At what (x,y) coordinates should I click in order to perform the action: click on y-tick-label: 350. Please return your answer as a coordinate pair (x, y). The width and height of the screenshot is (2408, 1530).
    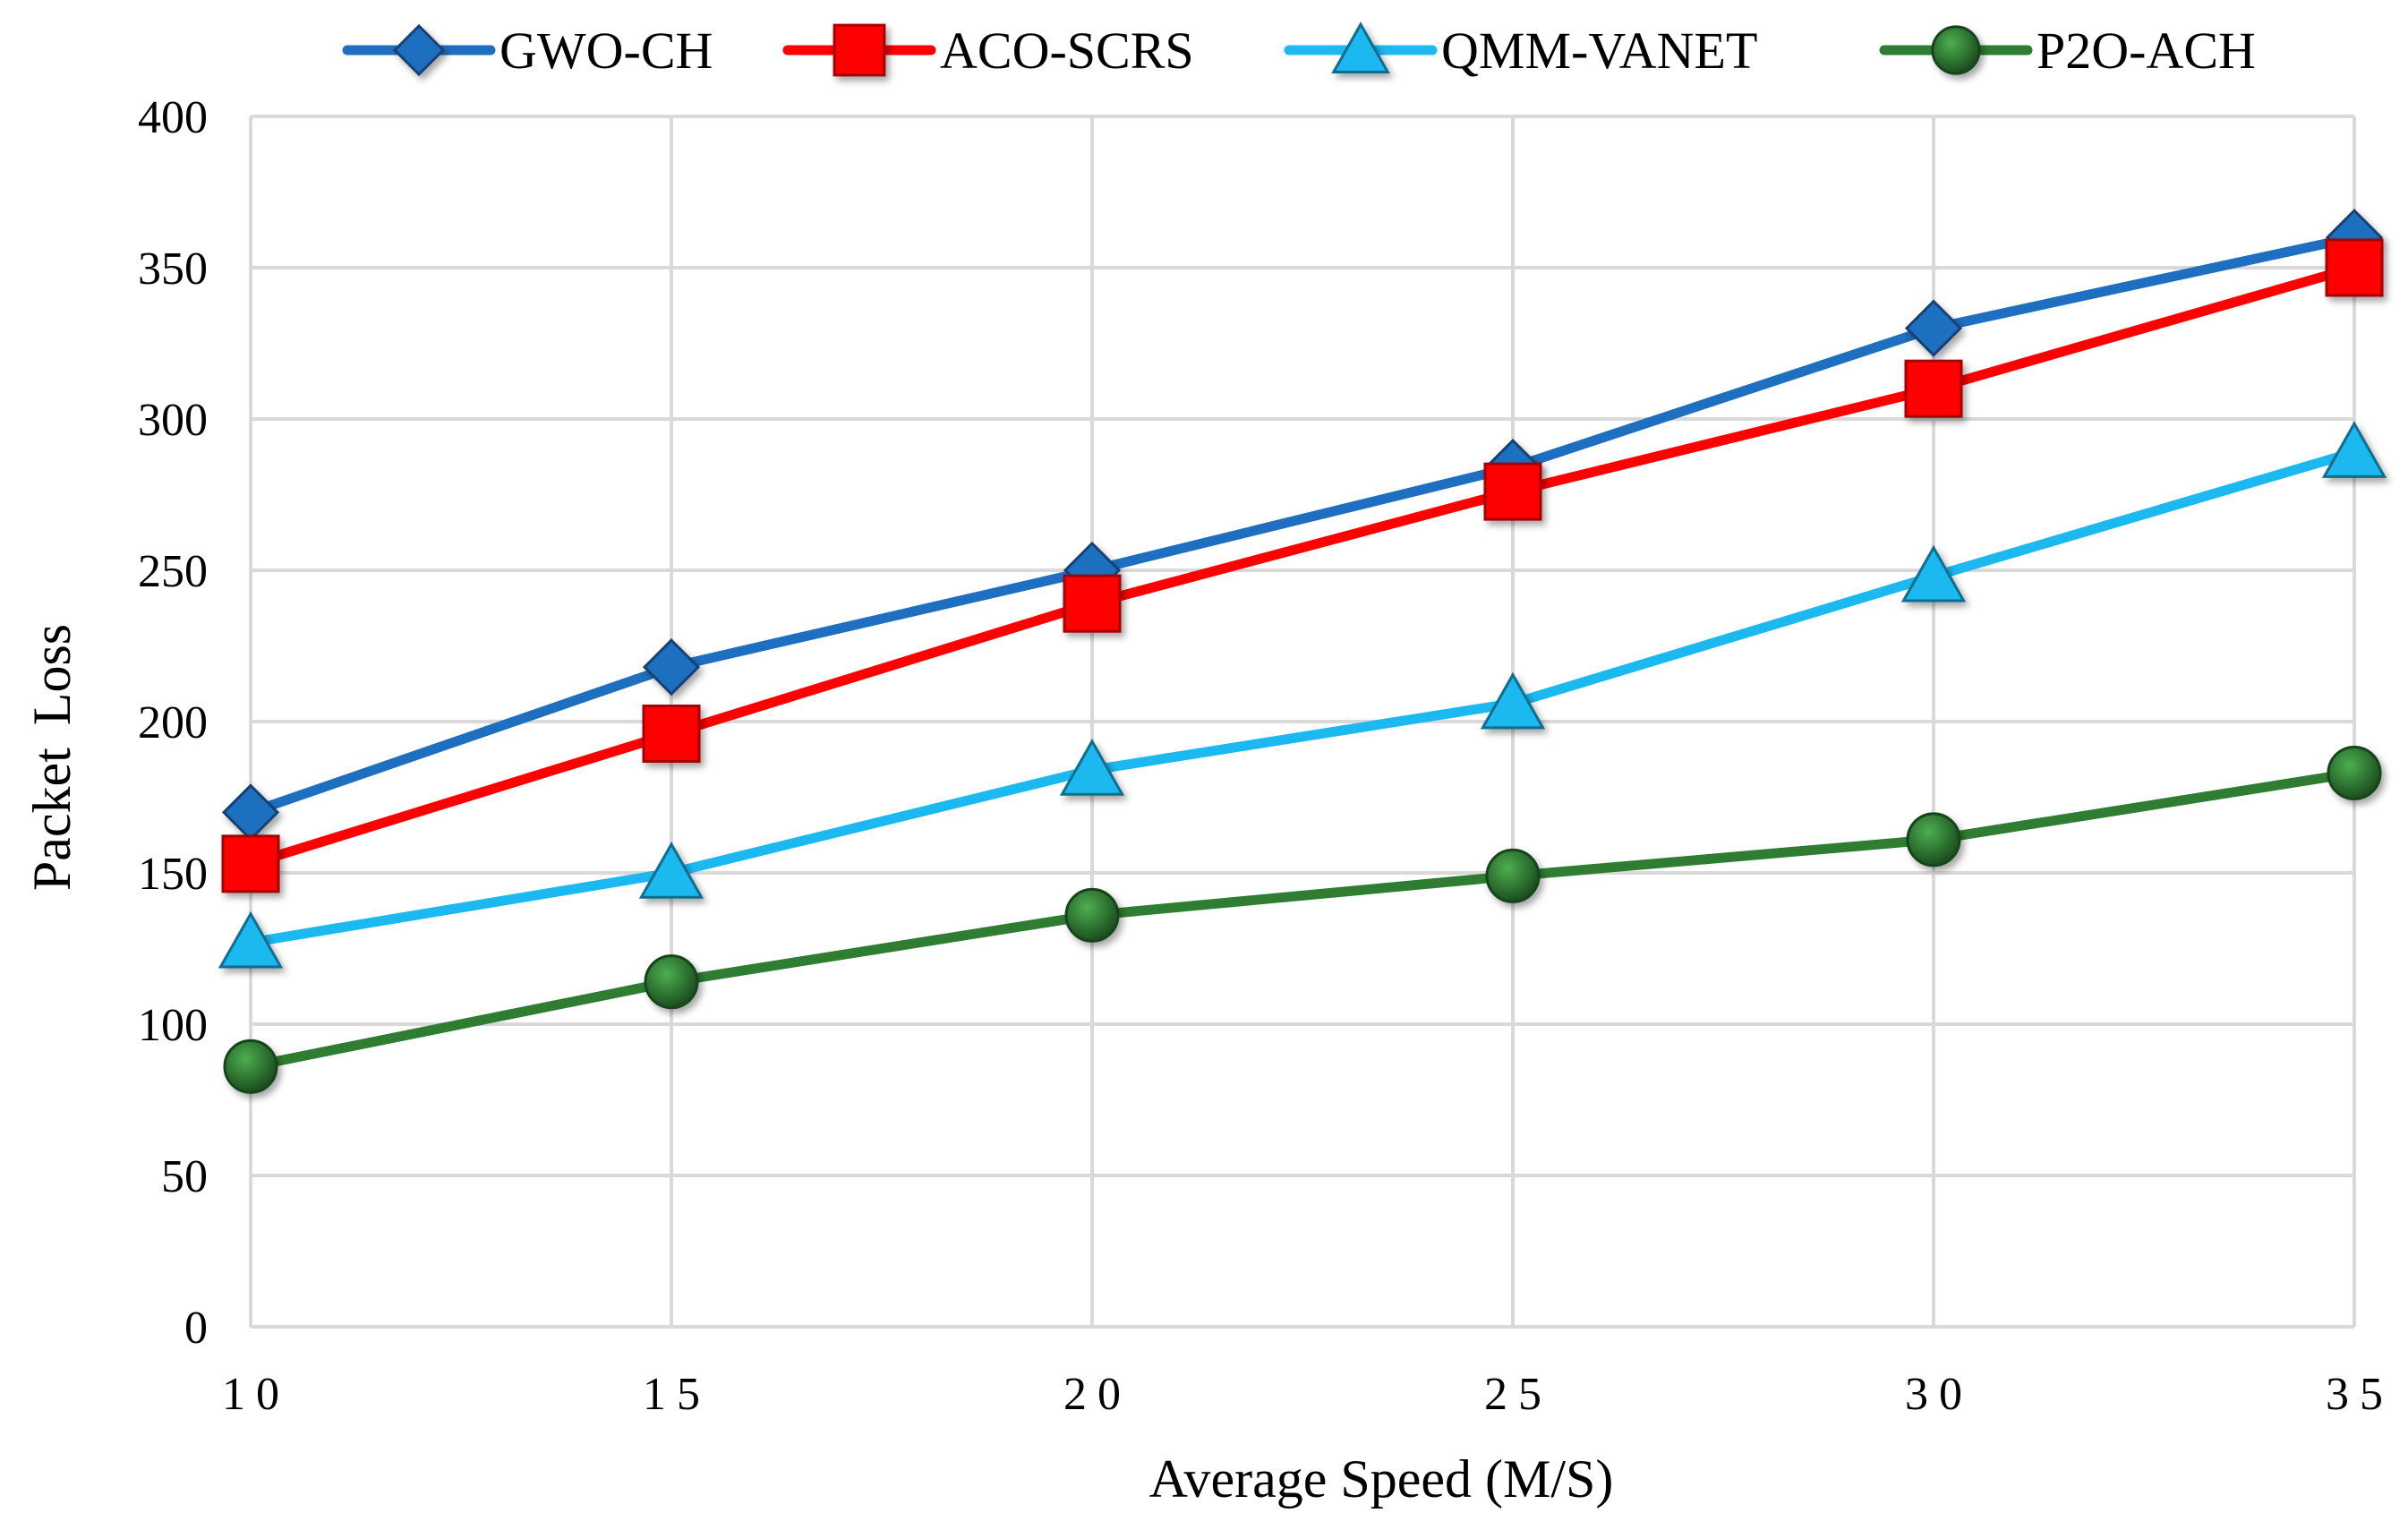
    Looking at the image, I should click on (173, 269).